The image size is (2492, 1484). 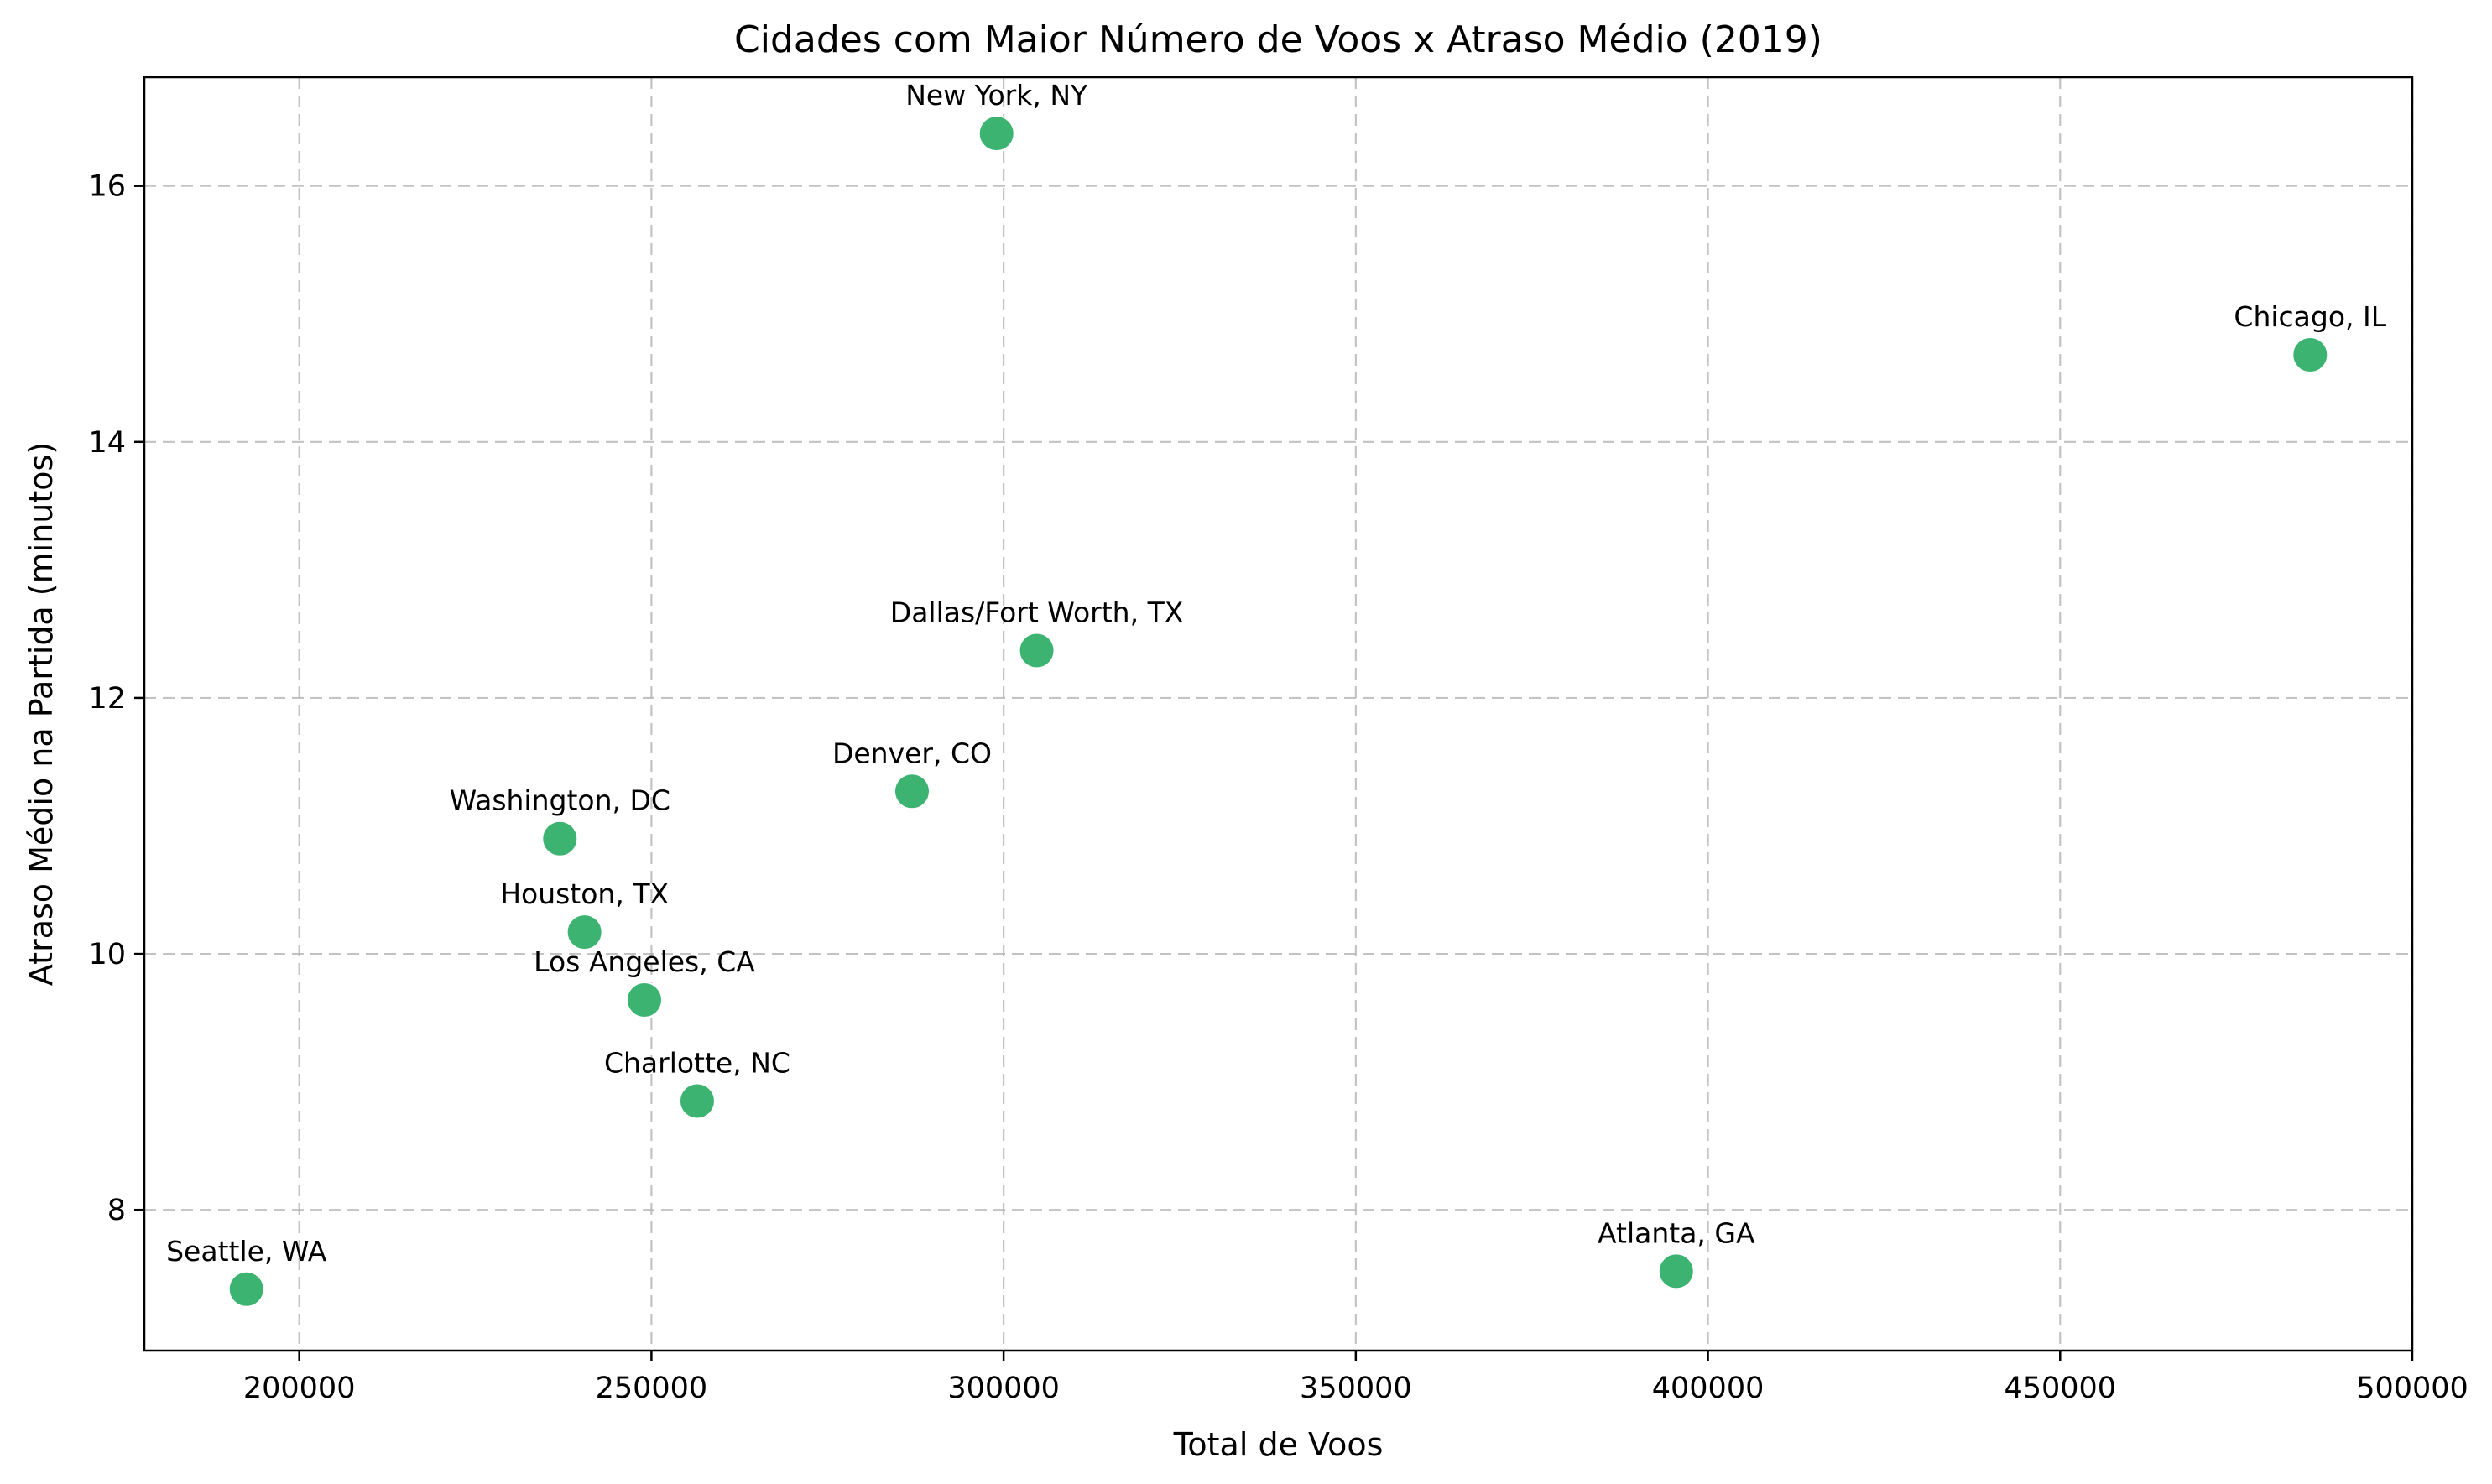 What do you see at coordinates (299, 1388) in the screenshot?
I see `x-tick-label: 200000` at bounding box center [299, 1388].